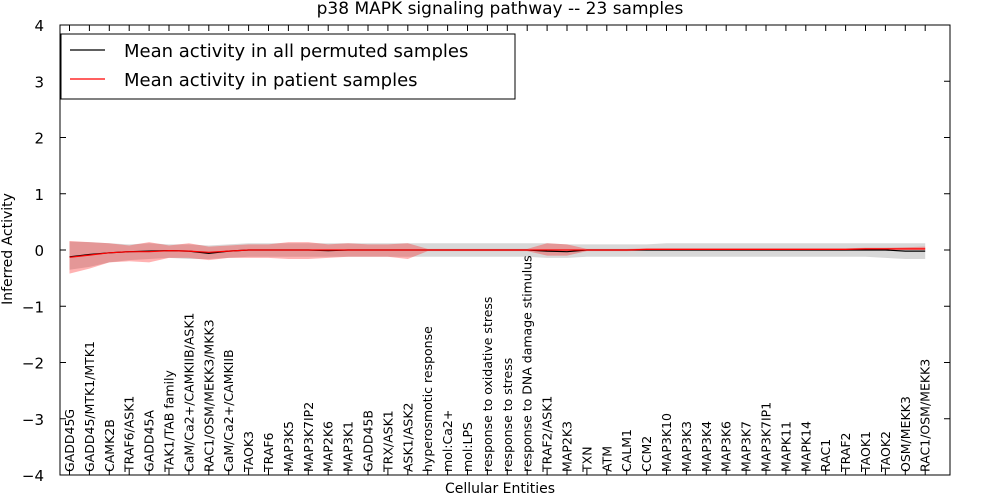  Describe the element at coordinates (308, 437) in the screenshot. I see `x-tick-label: MAP3K7IP2` at that location.